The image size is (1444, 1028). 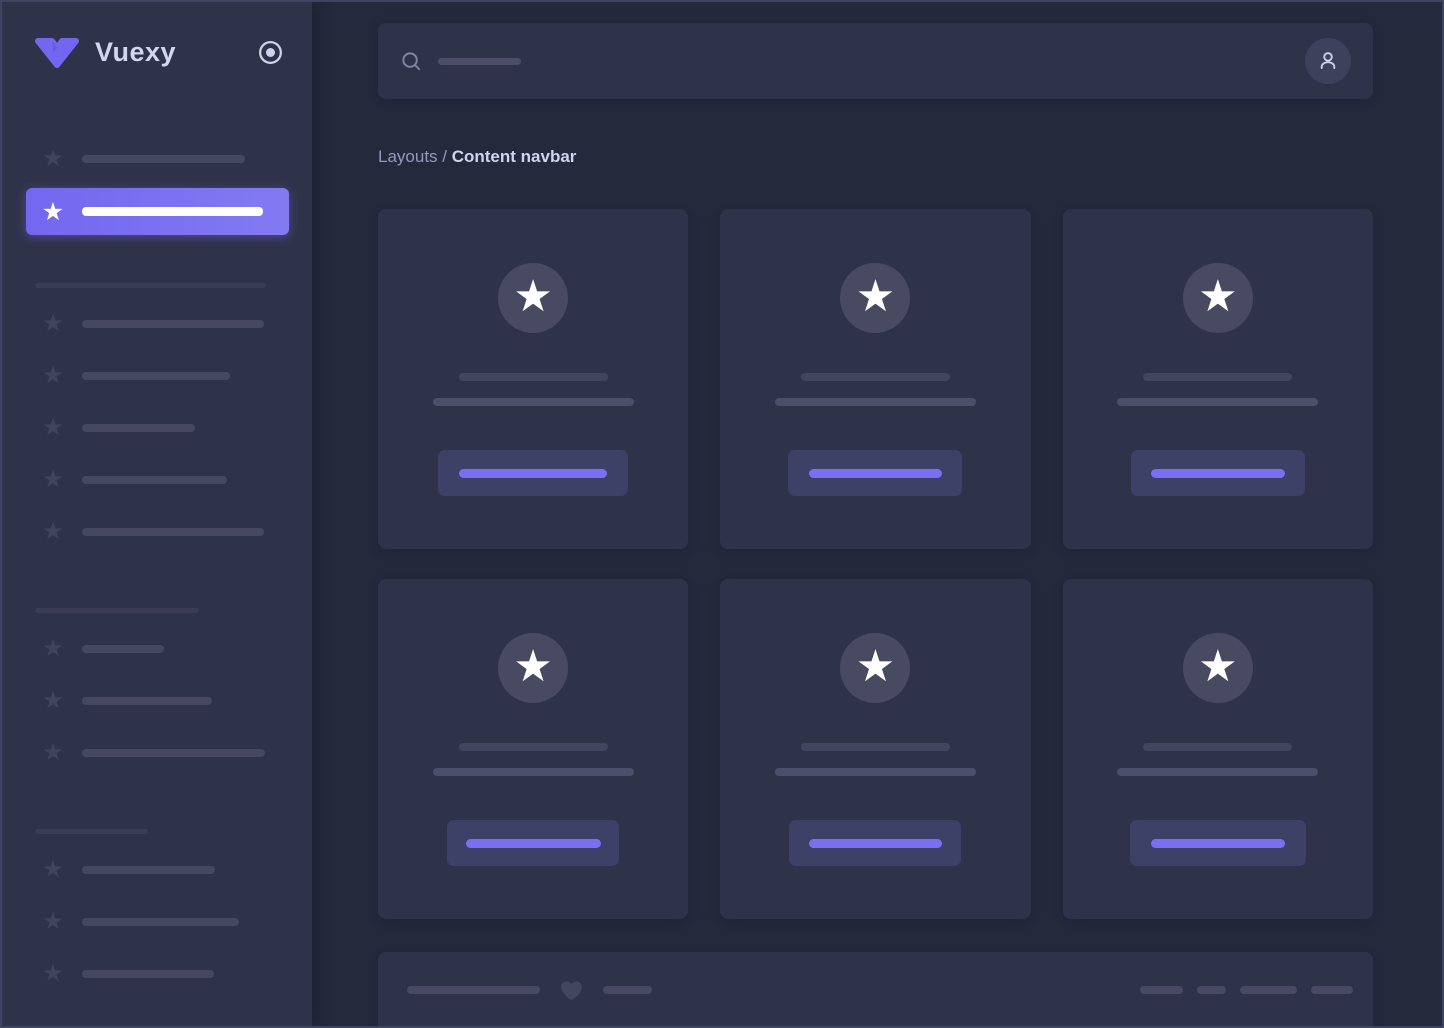 What do you see at coordinates (57, 52) in the screenshot?
I see `vuexy-logo-icon` at bounding box center [57, 52].